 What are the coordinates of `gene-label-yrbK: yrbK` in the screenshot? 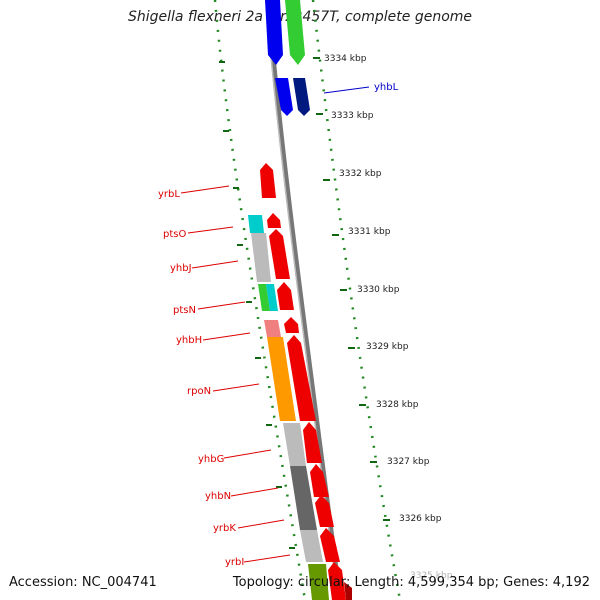 It's located at (224, 528).